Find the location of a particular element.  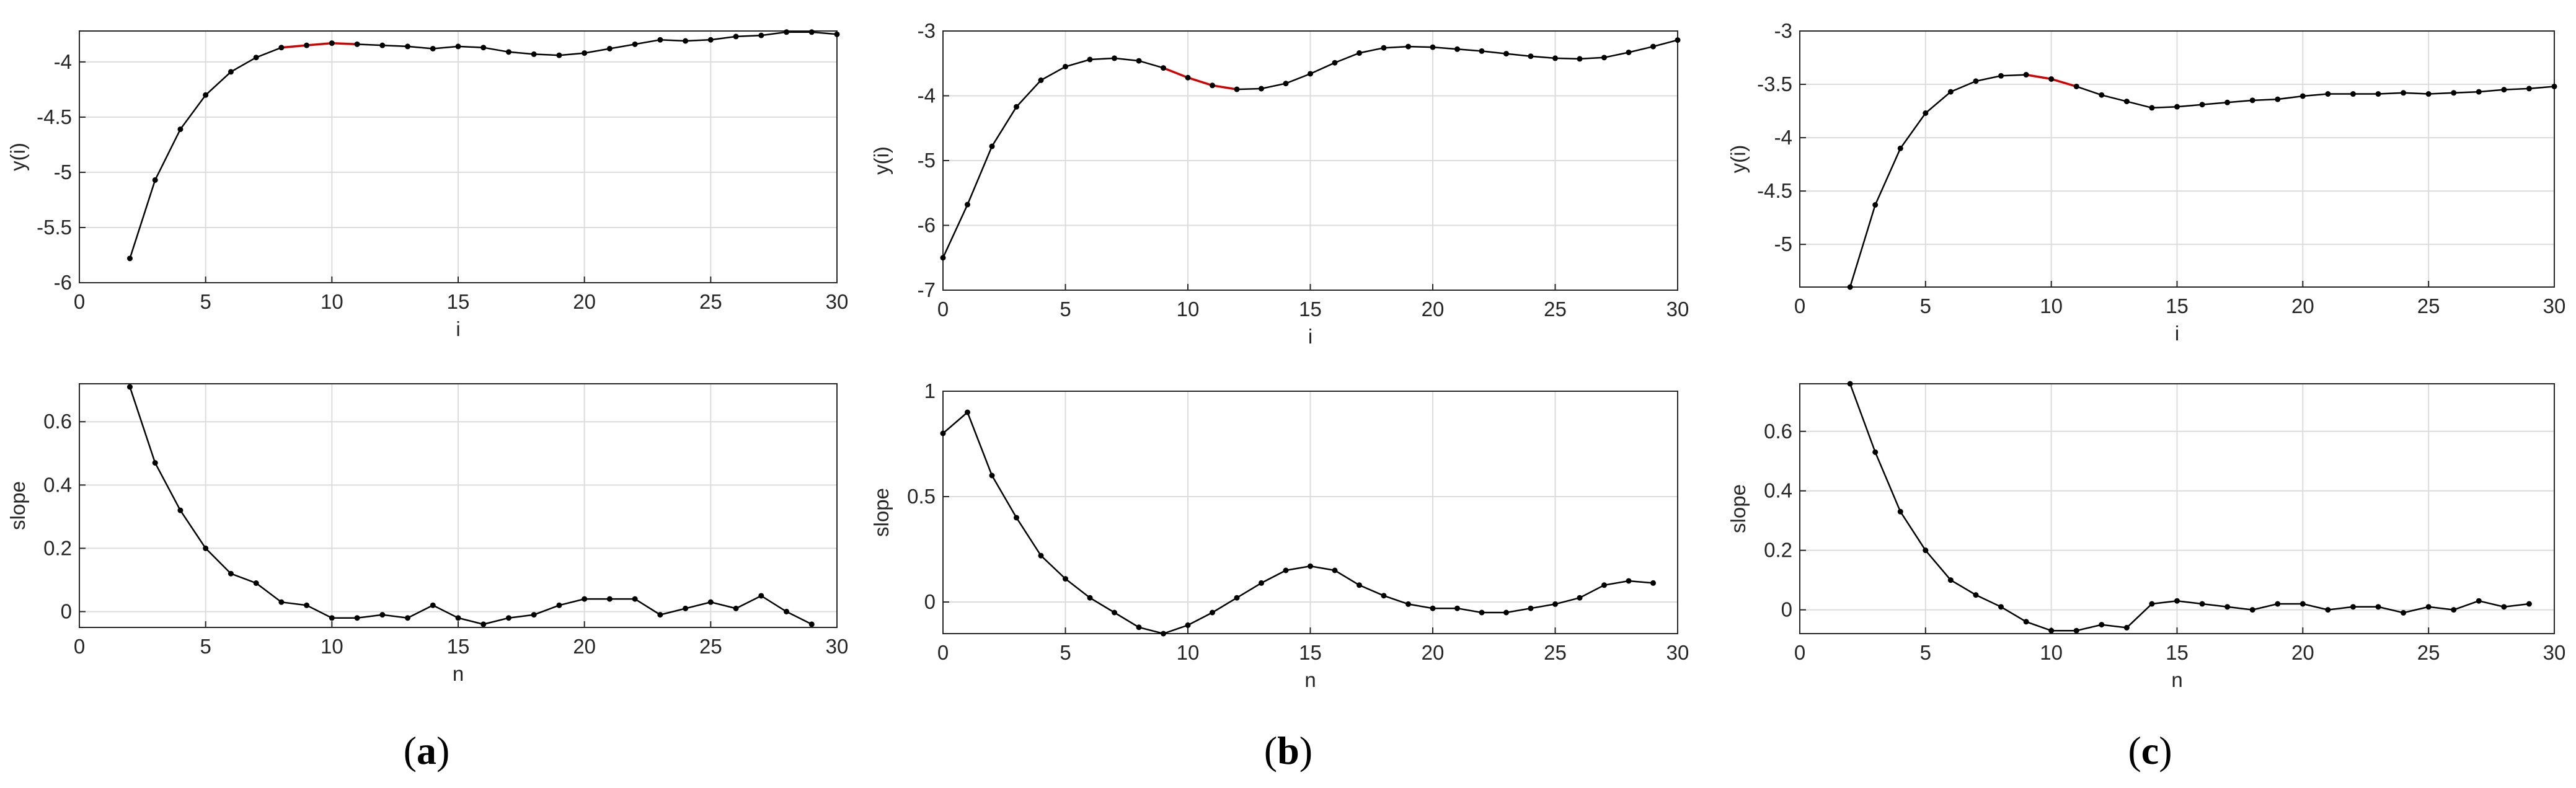

chart-b-top-highlight-segment is located at coordinates (1199, 78).